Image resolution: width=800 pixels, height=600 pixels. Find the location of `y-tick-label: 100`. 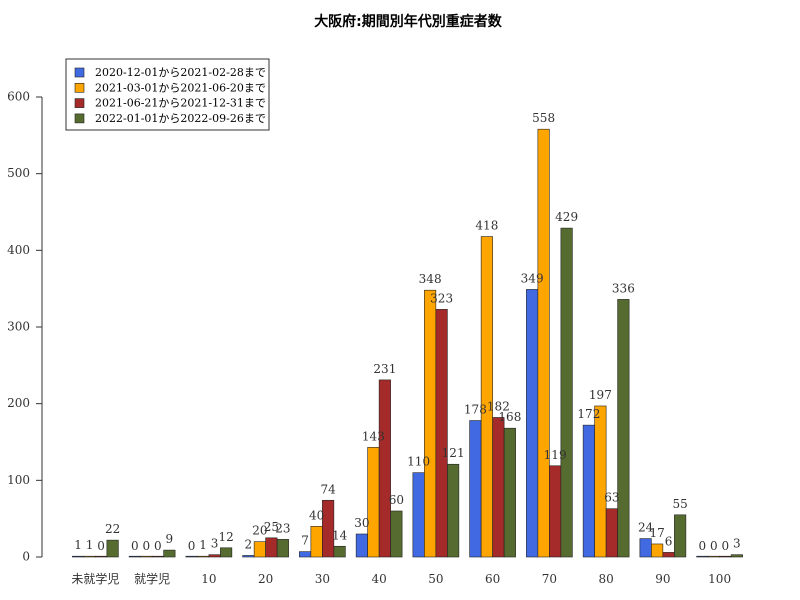

y-tick-label: 100 is located at coordinates (18, 480).